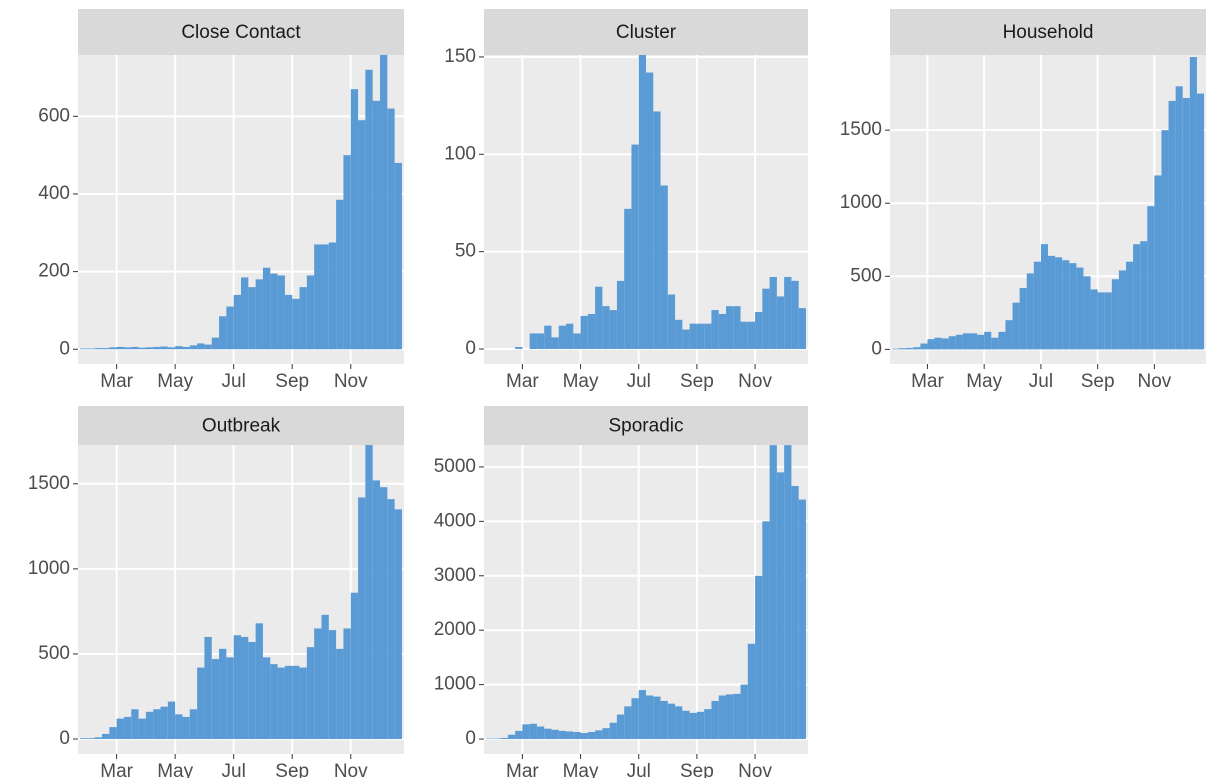 Image resolution: width=1207 pixels, height=778 pixels. Describe the element at coordinates (460, 153) in the screenshot. I see `y-tick-label: 100` at that location.